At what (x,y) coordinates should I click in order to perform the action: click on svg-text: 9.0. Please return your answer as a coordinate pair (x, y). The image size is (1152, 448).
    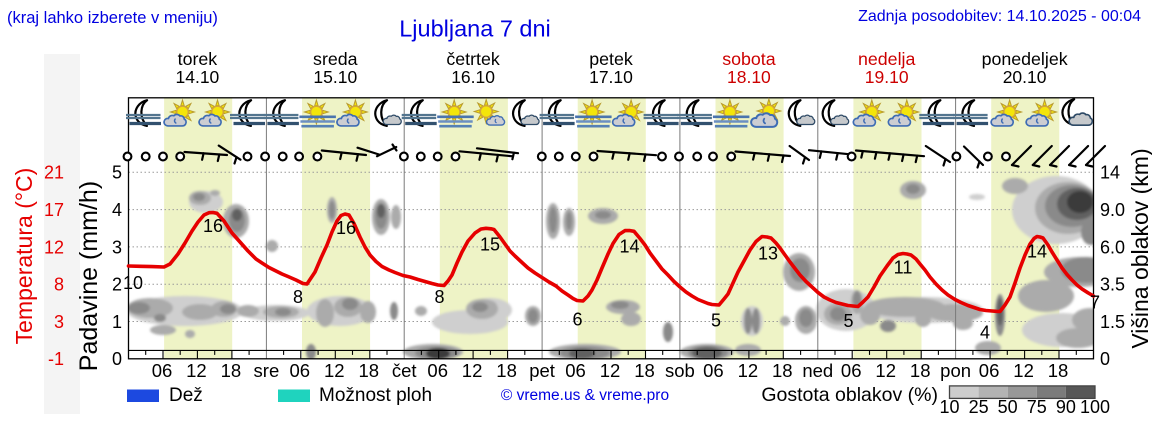
    Looking at the image, I should click on (1112, 210).